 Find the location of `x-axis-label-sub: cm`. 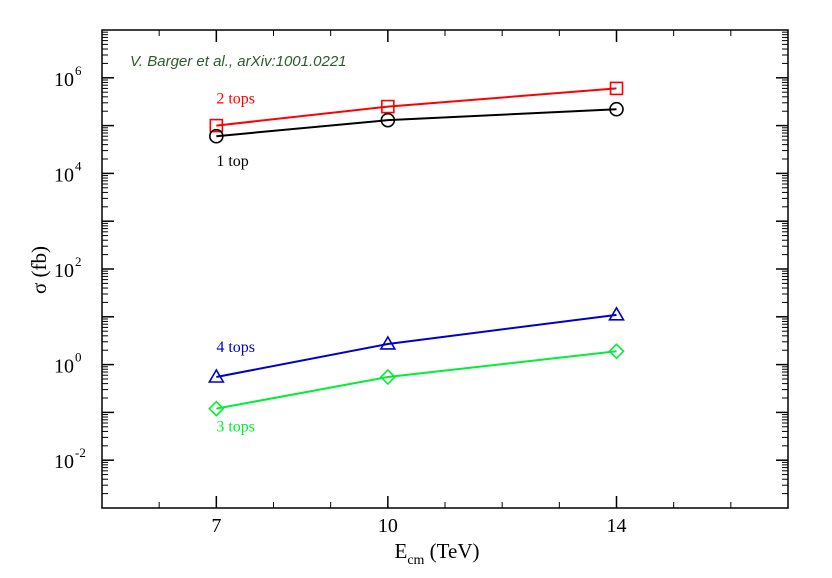

x-axis-label-sub: cm is located at coordinates (415, 560).